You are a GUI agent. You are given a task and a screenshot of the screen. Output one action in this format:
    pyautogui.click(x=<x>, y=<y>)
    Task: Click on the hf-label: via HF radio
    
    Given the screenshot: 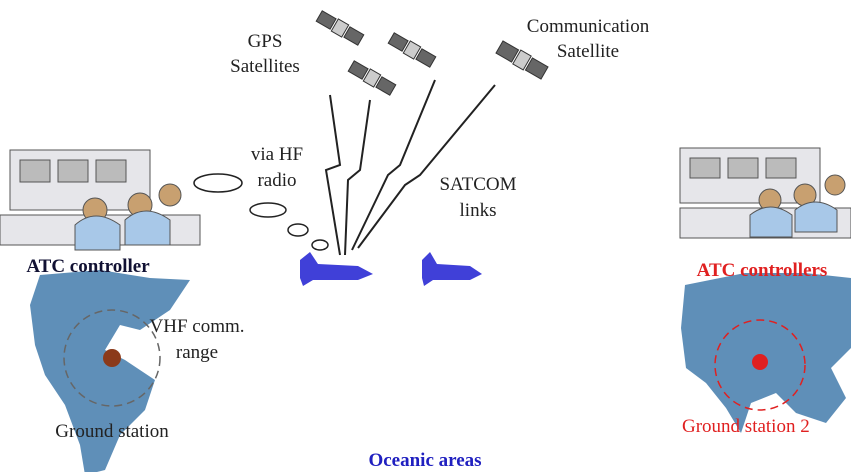 What is the action you would take?
    pyautogui.click(x=277, y=167)
    